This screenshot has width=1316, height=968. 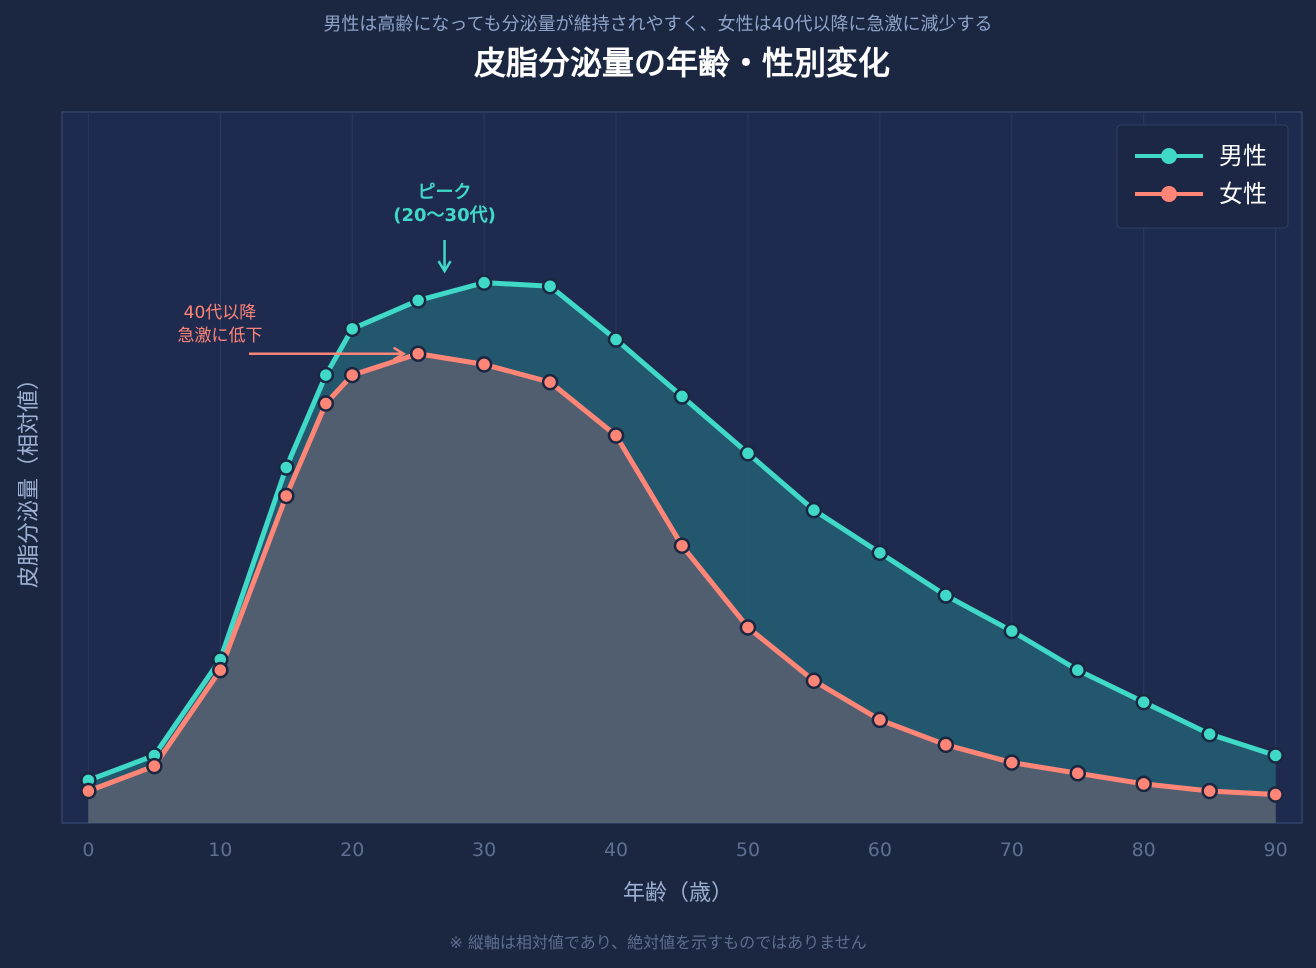 I want to click on legend: 男性 女性, so click(x=1202, y=176).